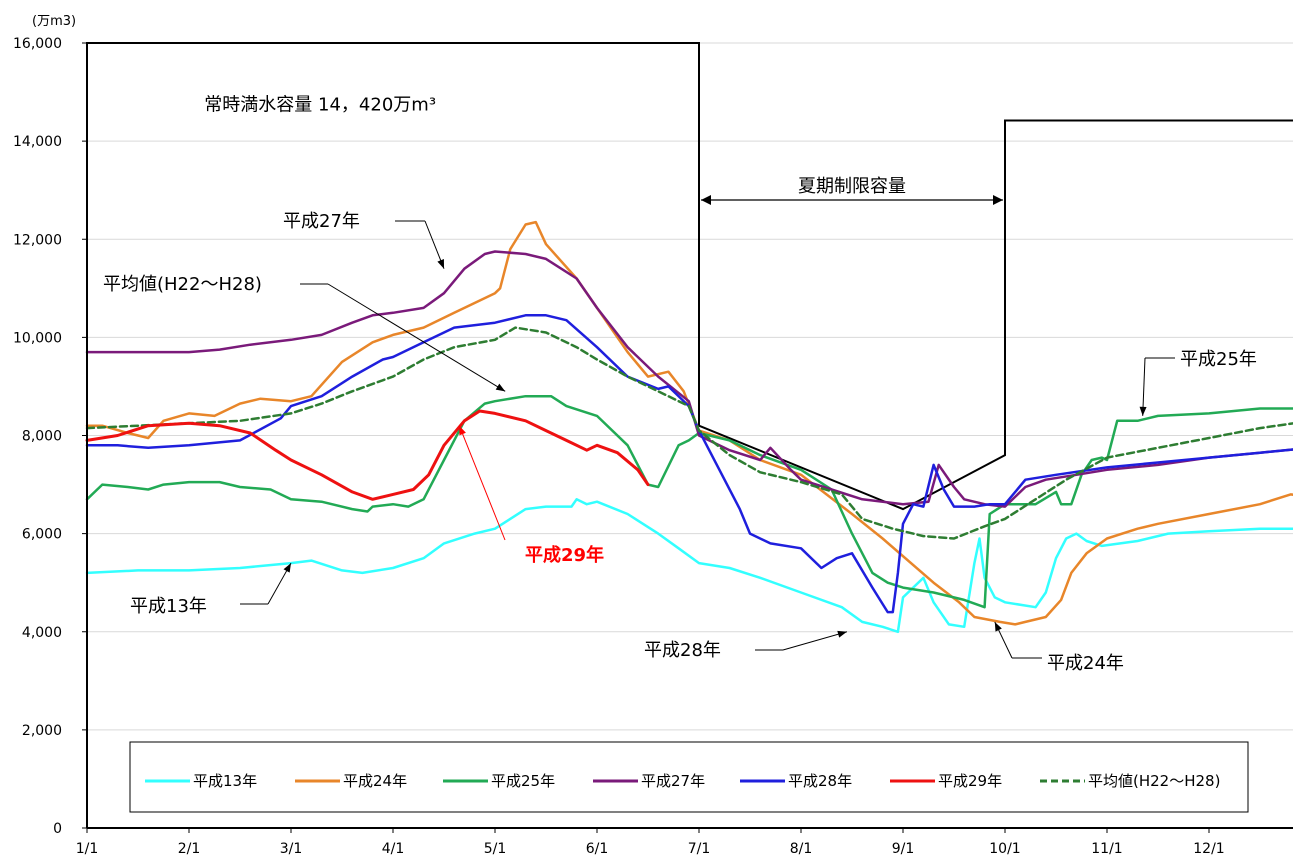 This screenshot has width=1293, height=859. I want to click on summer-limit-label: 夏期制限容量, so click(852, 186).